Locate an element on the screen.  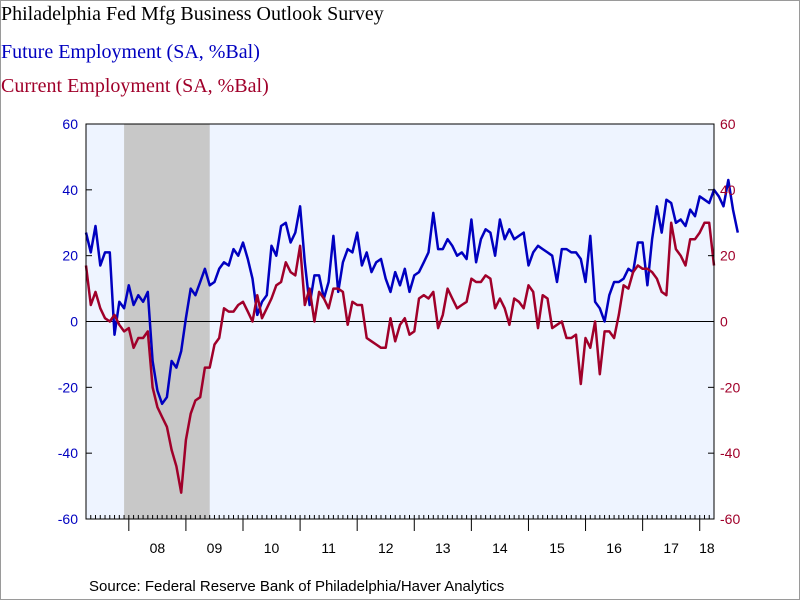
left-axis-tick-label: -20 is located at coordinates (68, 387).